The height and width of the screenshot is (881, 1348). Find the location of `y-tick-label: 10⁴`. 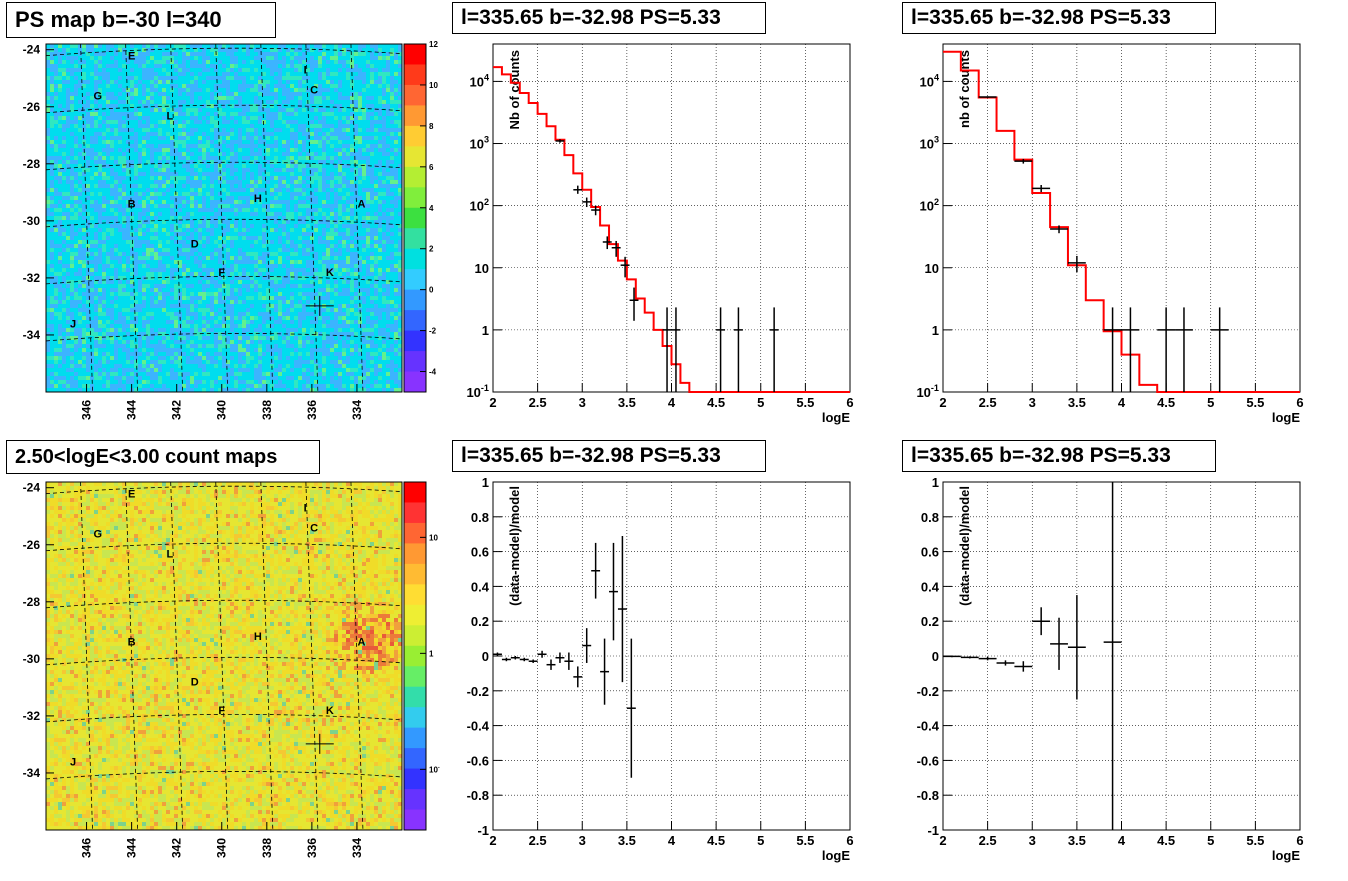

y-tick-label: 10⁴ is located at coordinates (929, 81).